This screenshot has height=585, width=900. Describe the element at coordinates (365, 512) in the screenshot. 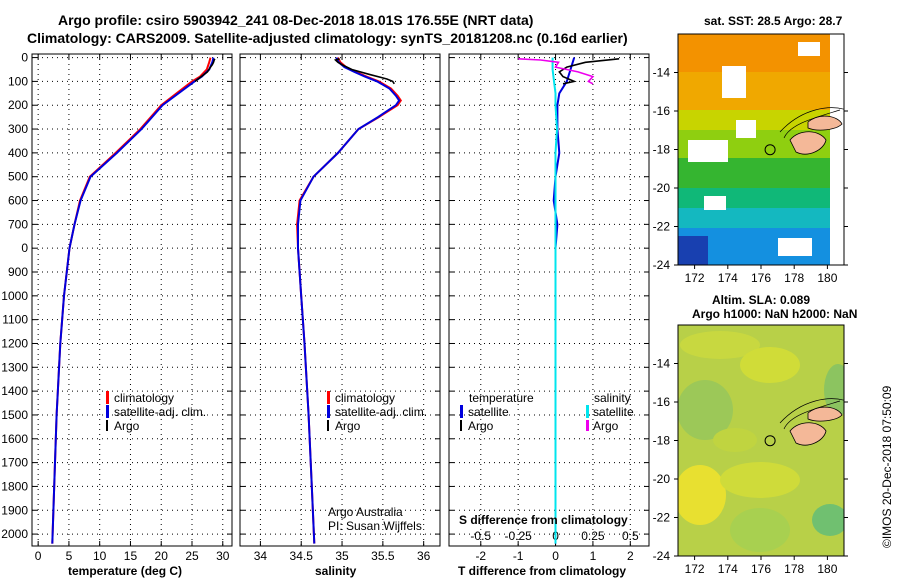

I see `credit-line-1: Argo Australia` at that location.